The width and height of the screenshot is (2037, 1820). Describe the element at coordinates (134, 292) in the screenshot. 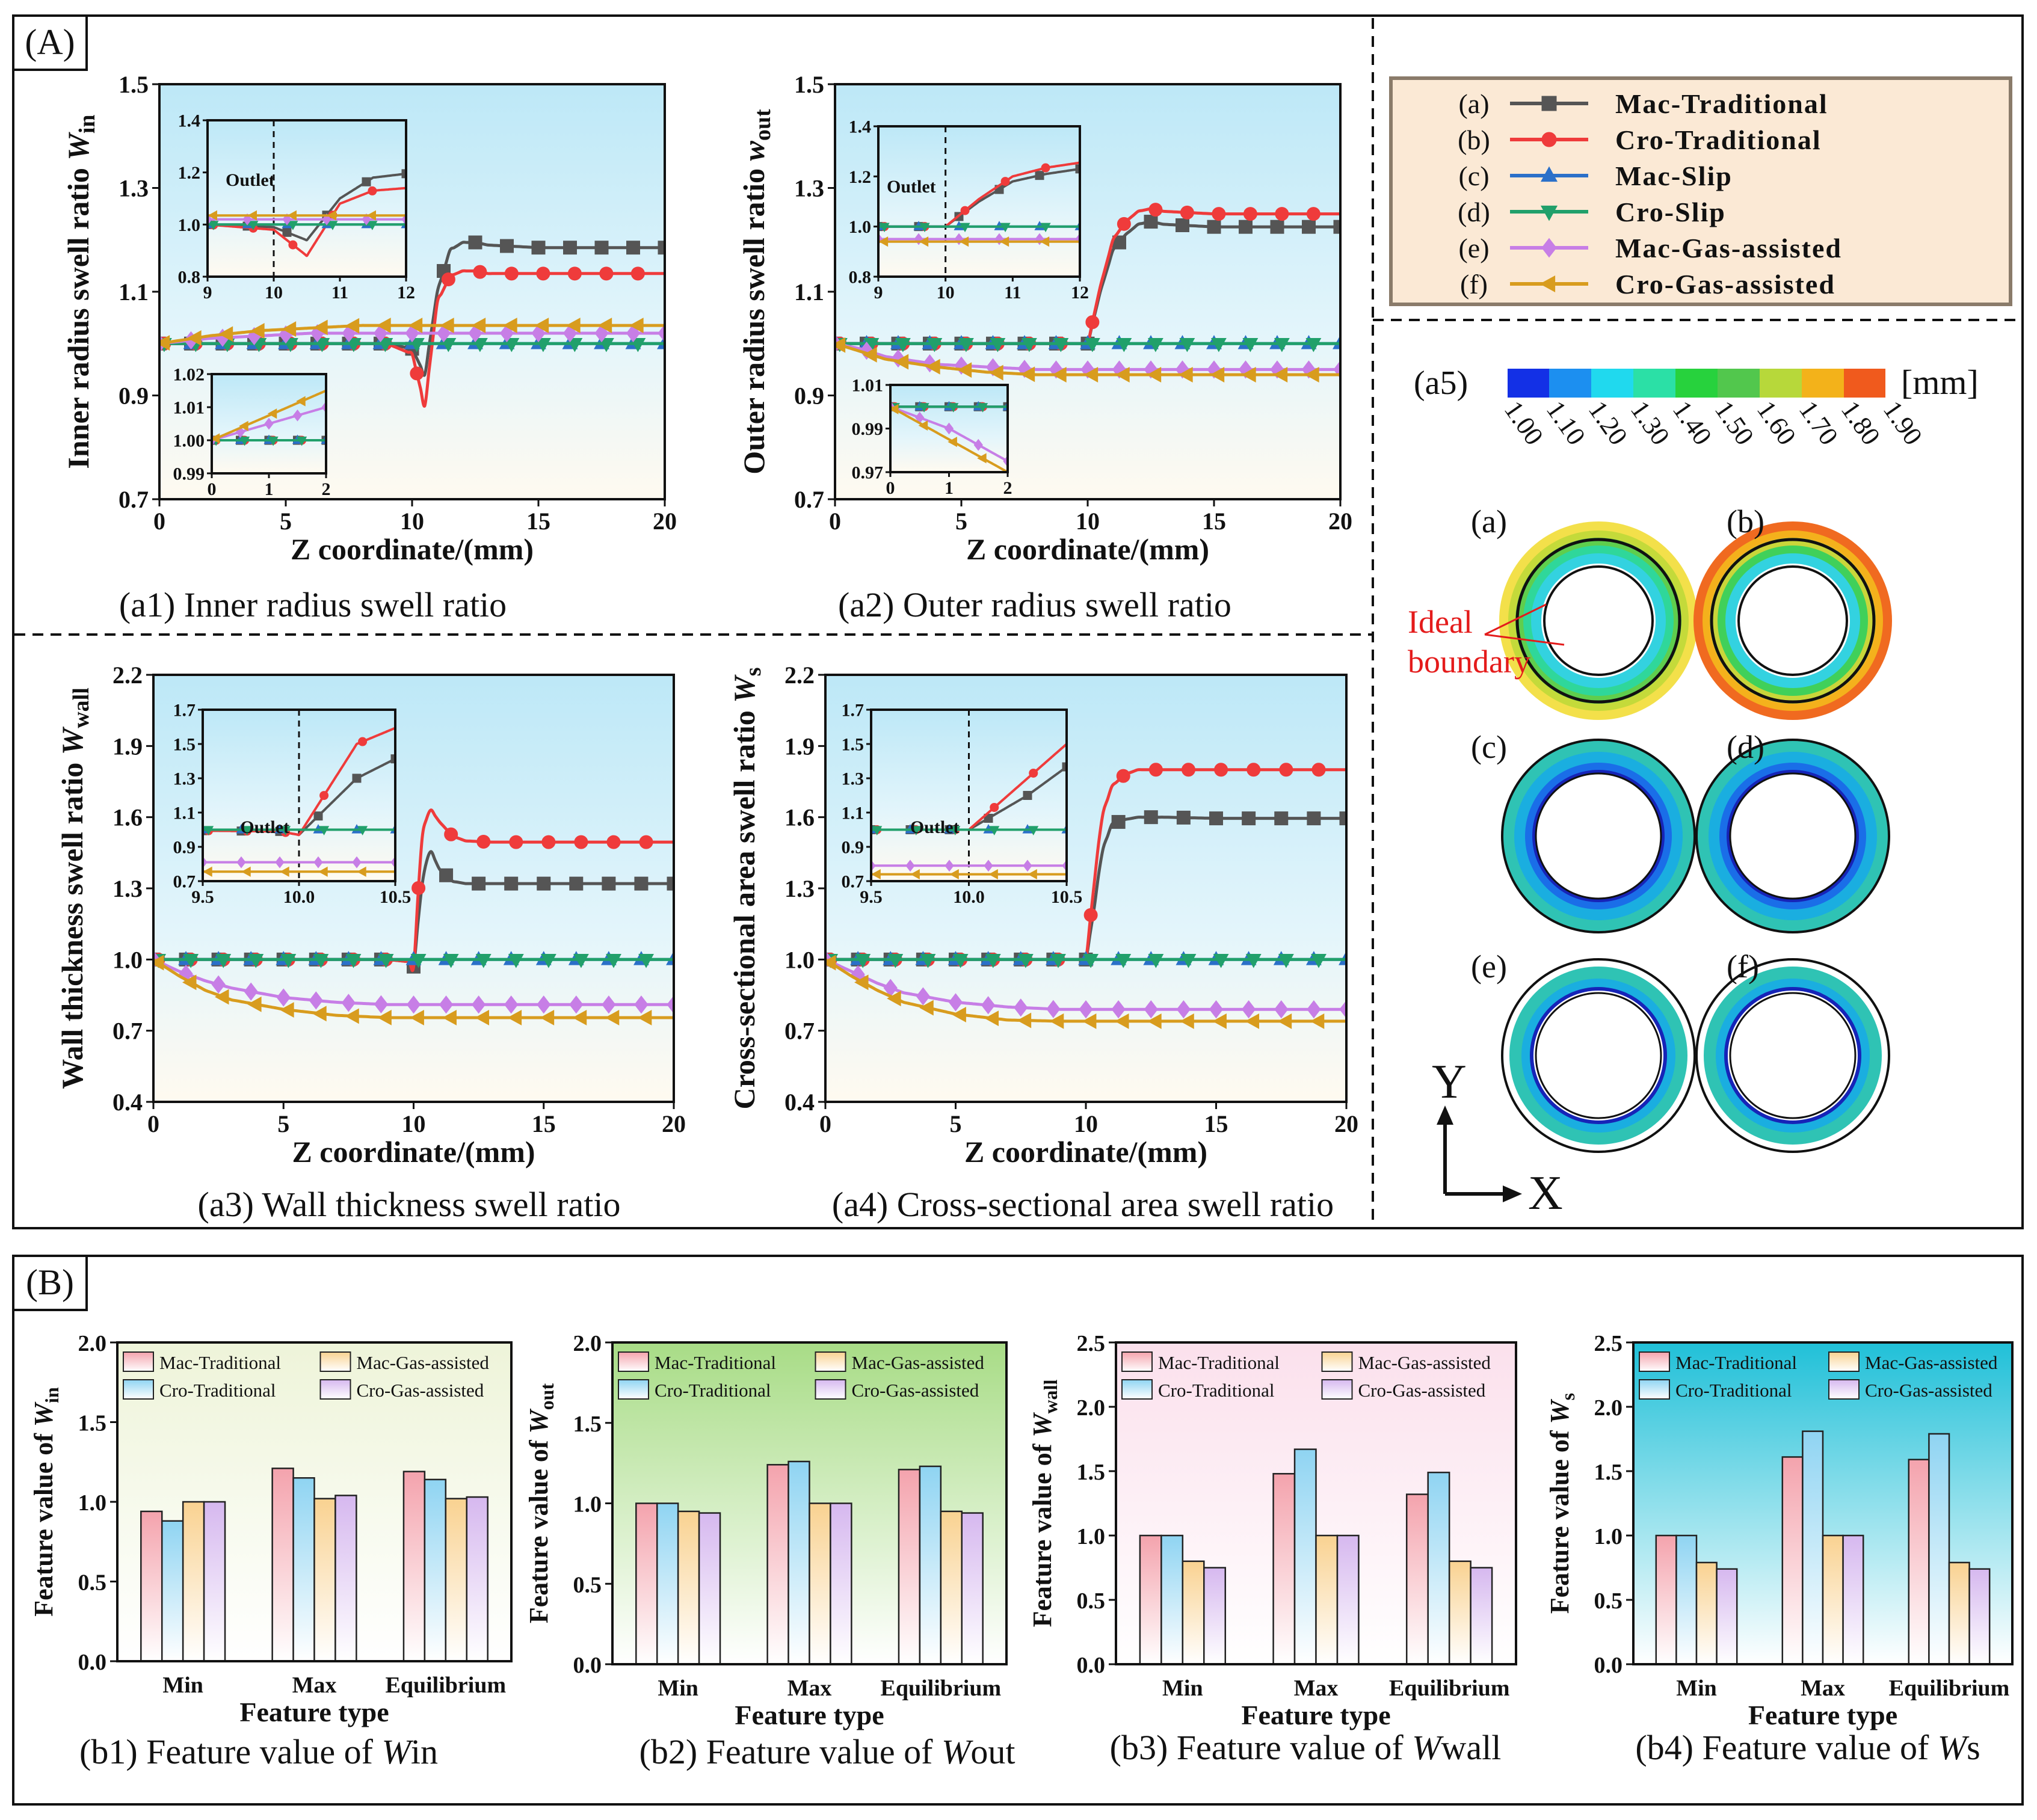

I see `a1-ytick-label: 1.1` at that location.